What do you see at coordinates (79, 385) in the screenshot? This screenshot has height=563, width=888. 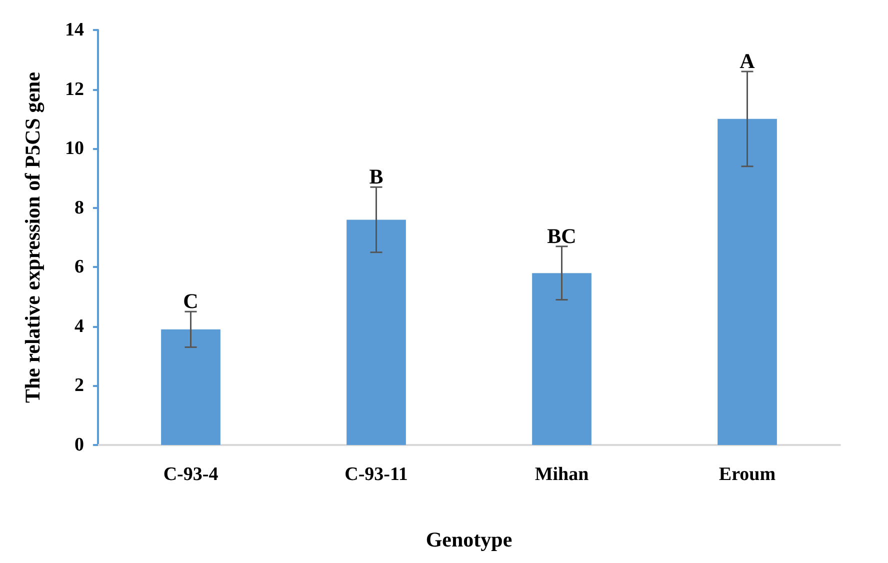 I see `y-tick-label: 2` at bounding box center [79, 385].